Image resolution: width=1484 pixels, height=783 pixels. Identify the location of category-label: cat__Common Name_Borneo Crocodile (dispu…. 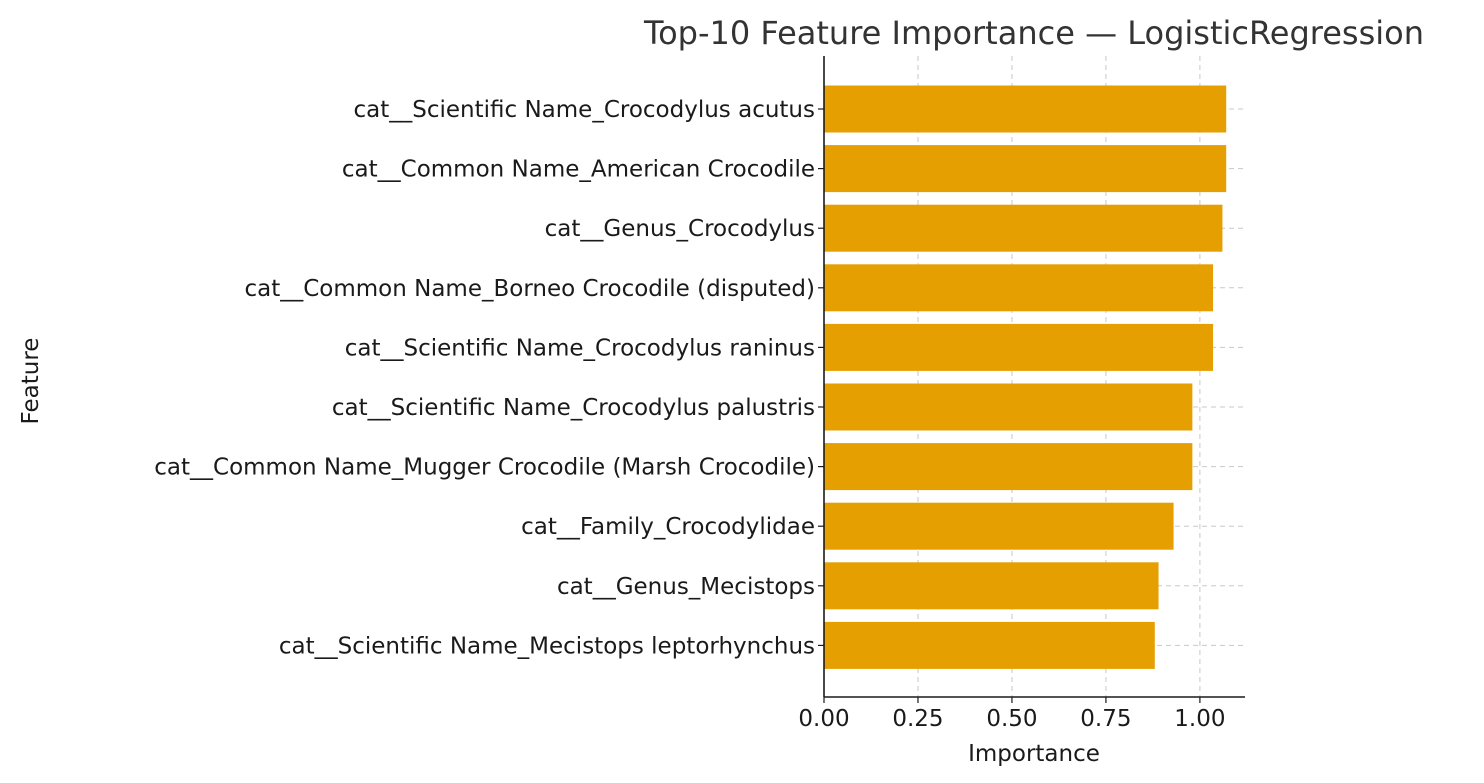
(529, 289).